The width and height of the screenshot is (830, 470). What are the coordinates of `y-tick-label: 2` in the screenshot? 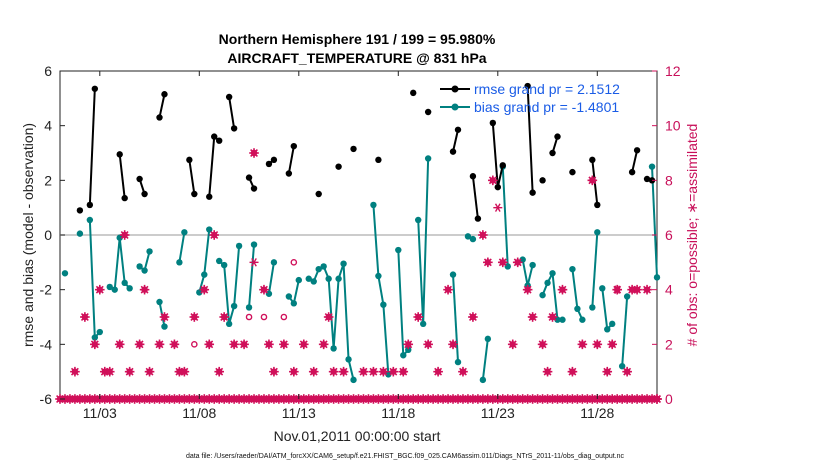 It's located at (48, 180).